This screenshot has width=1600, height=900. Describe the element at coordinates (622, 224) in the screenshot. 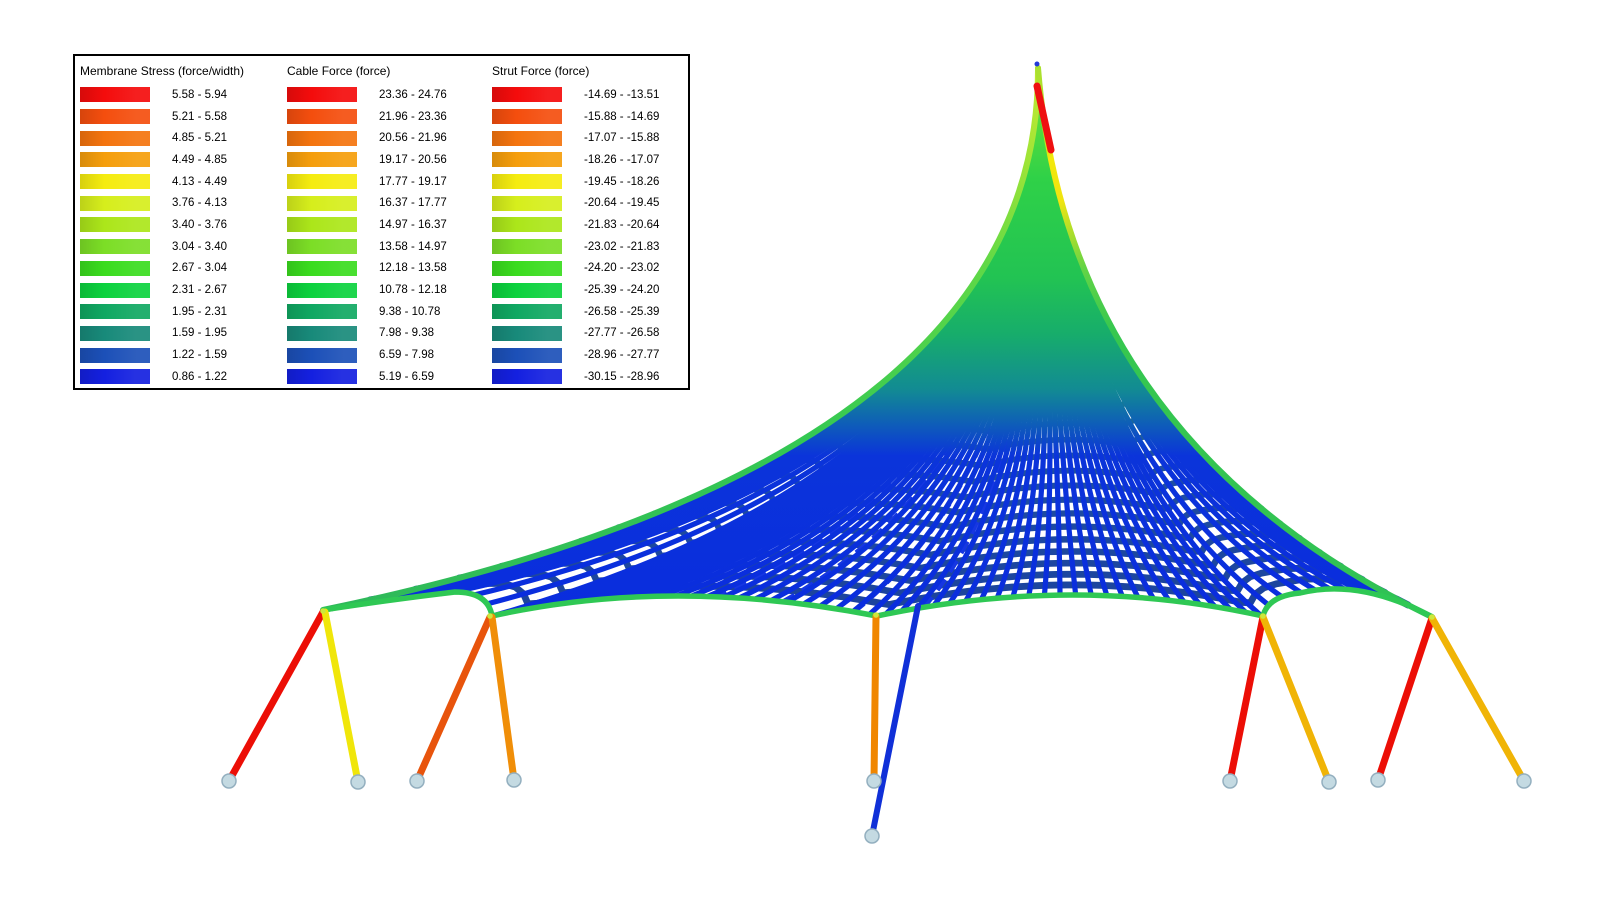

I see `legend-range-label: -21.83 - -20.64` at that location.